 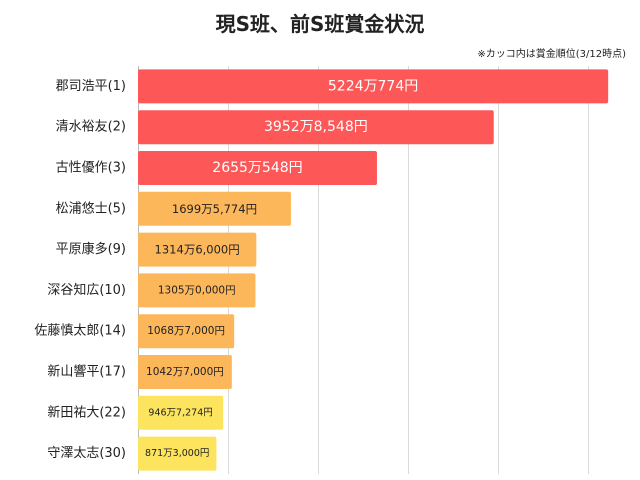 I want to click on value-label-9: 946万7,274円, so click(x=180, y=412).